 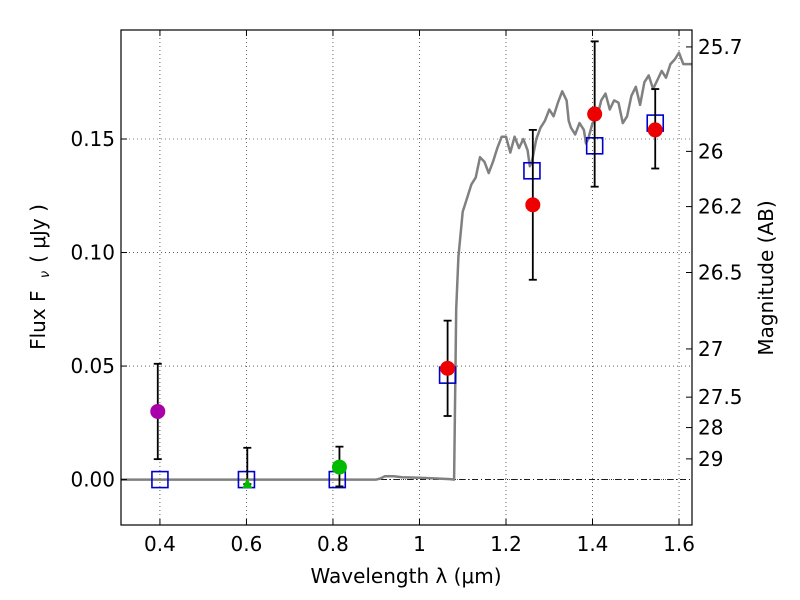 I want to click on right-tick-label: 26, so click(x=710, y=151).